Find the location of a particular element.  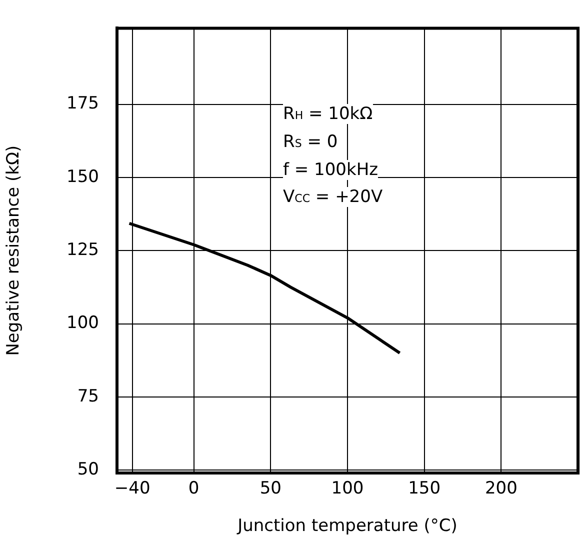

x-tick-label: 50 is located at coordinates (271, 488).